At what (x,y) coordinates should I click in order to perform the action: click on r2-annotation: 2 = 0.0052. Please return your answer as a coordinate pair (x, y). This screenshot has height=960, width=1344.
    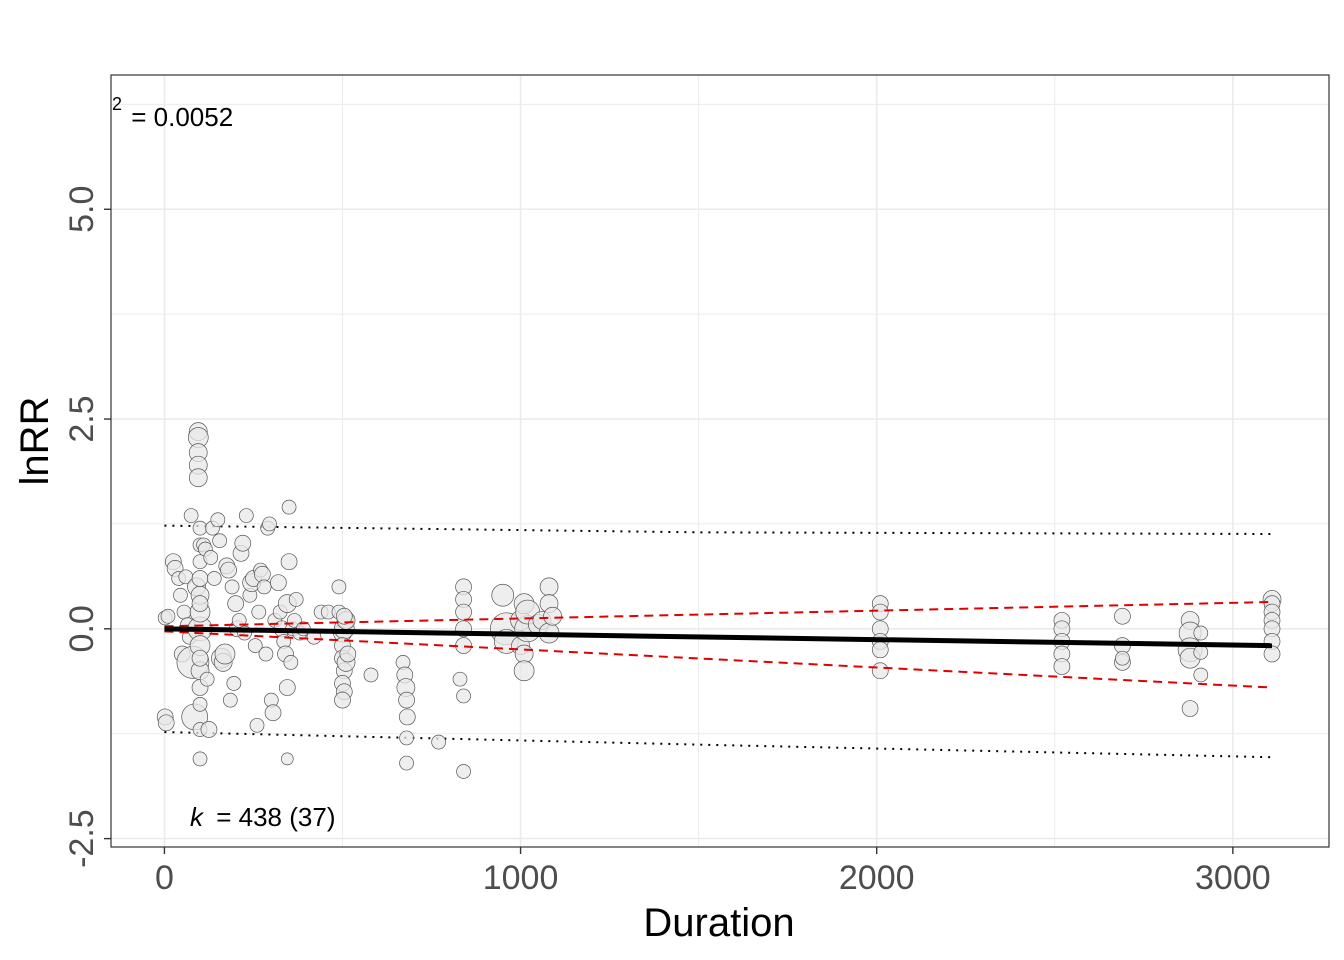
    Looking at the image, I should click on (172, 109).